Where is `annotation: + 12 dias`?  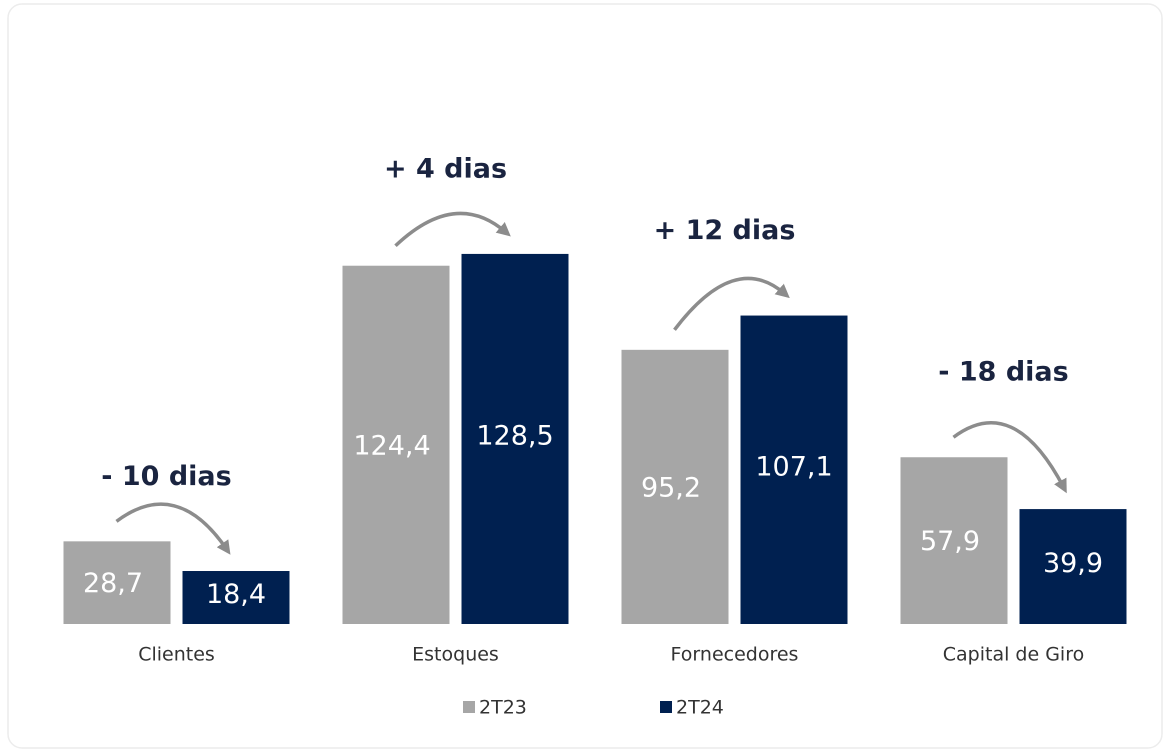 annotation: + 12 dias is located at coordinates (725, 230).